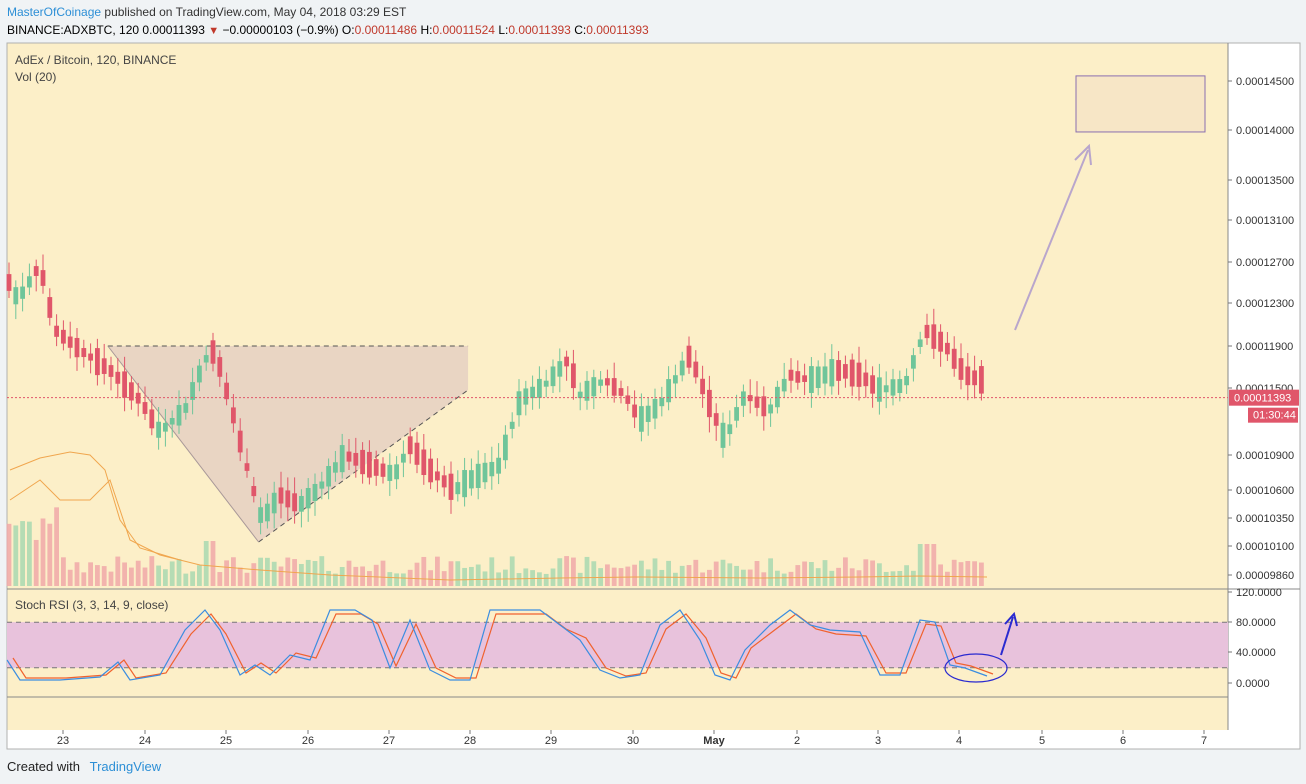 This screenshot has width=1306, height=784. Describe the element at coordinates (1265, 547) in the screenshot. I see `price-tick-label: 0.00010100` at that location.